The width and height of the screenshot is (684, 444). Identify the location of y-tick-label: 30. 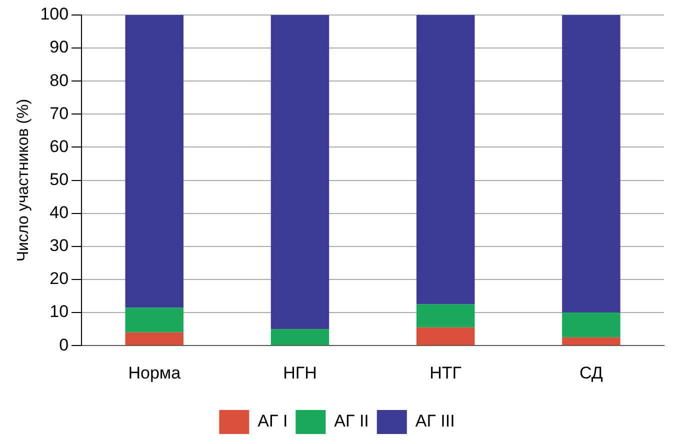
(59, 246).